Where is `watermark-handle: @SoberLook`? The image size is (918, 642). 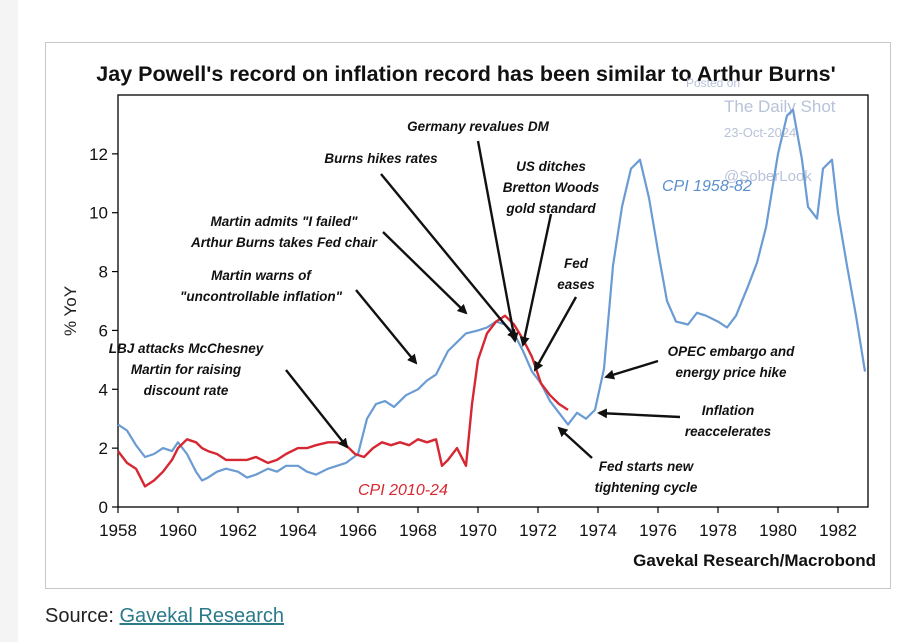
watermark-handle: @SoberLook is located at coordinates (768, 176).